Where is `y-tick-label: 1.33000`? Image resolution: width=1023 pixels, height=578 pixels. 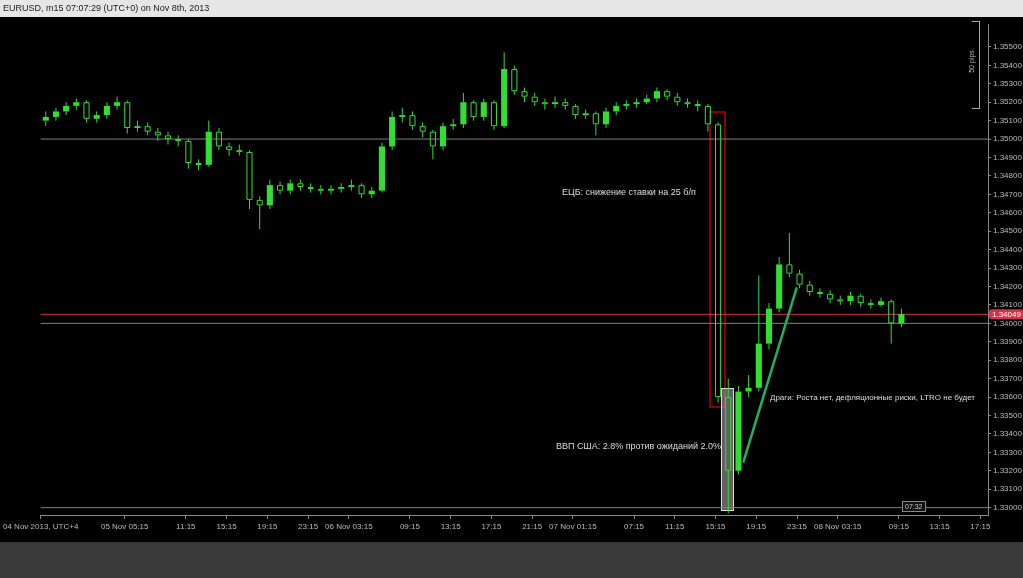 y-tick-label: 1.33000 is located at coordinates (1008, 507).